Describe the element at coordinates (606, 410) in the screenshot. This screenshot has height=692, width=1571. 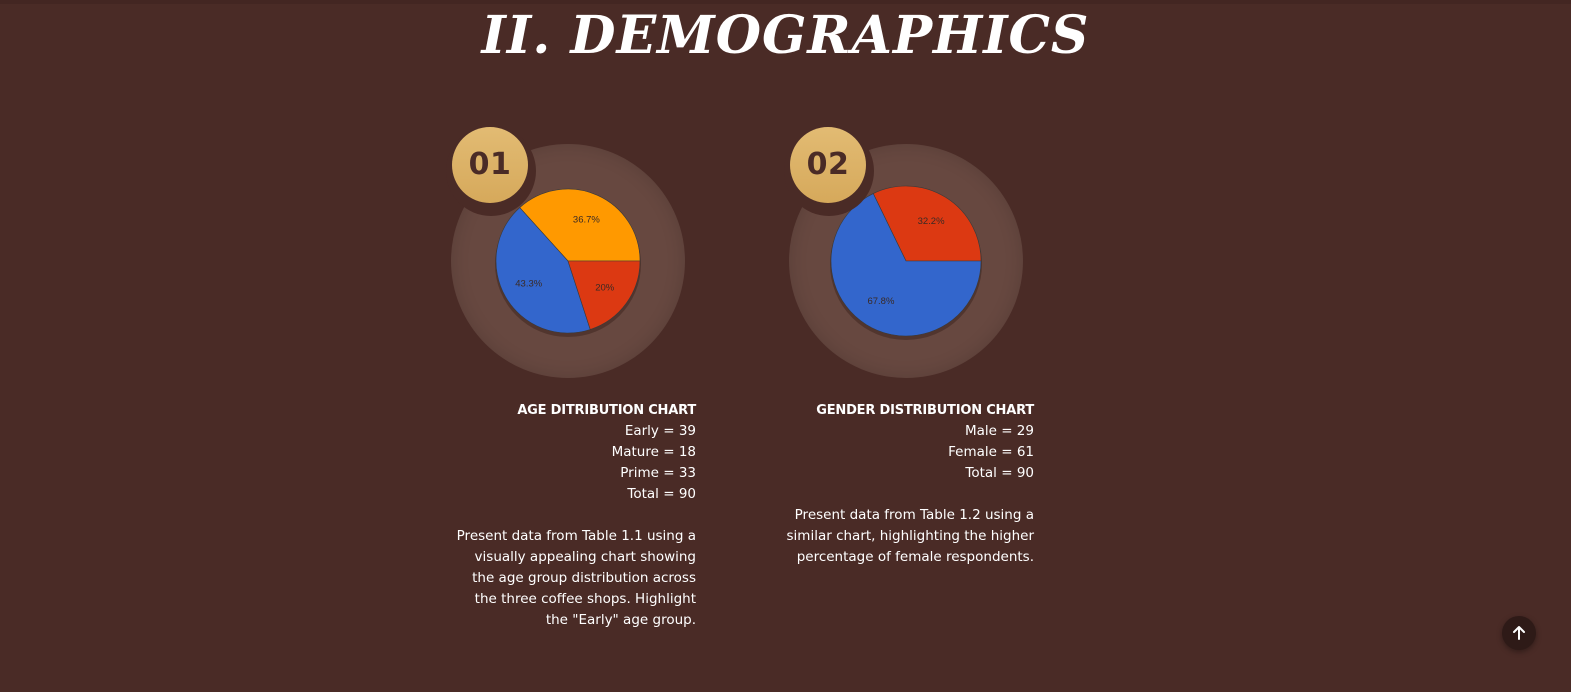
I see `chart-heading: AGE DITRIBUTION CHART` at that location.